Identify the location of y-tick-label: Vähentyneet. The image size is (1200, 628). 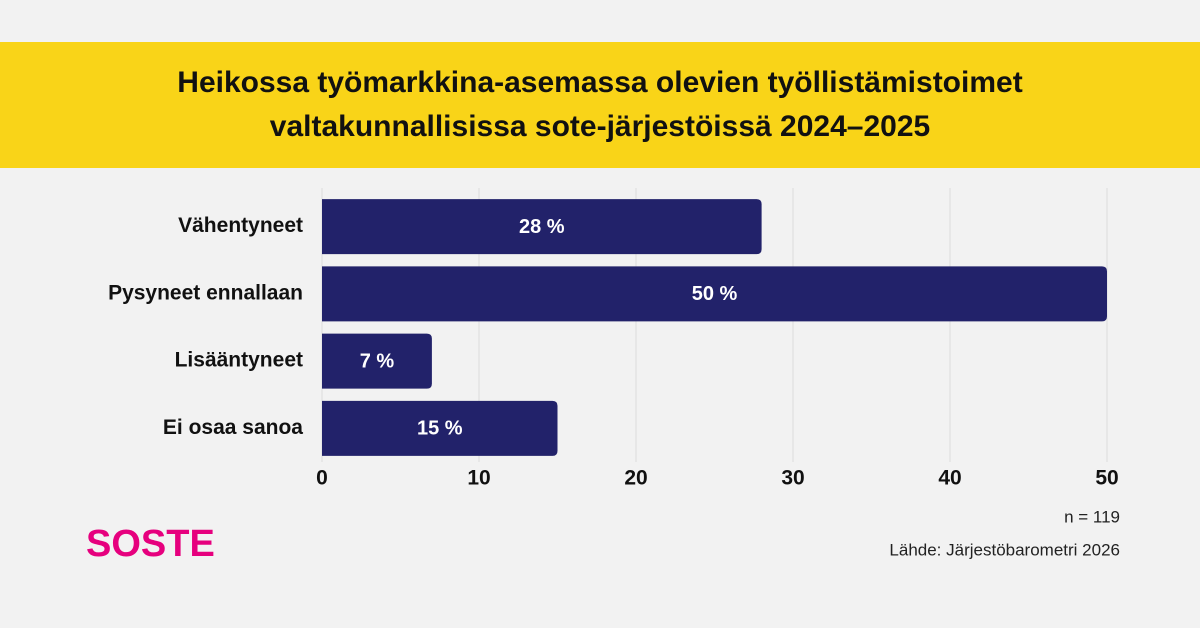
(240, 225).